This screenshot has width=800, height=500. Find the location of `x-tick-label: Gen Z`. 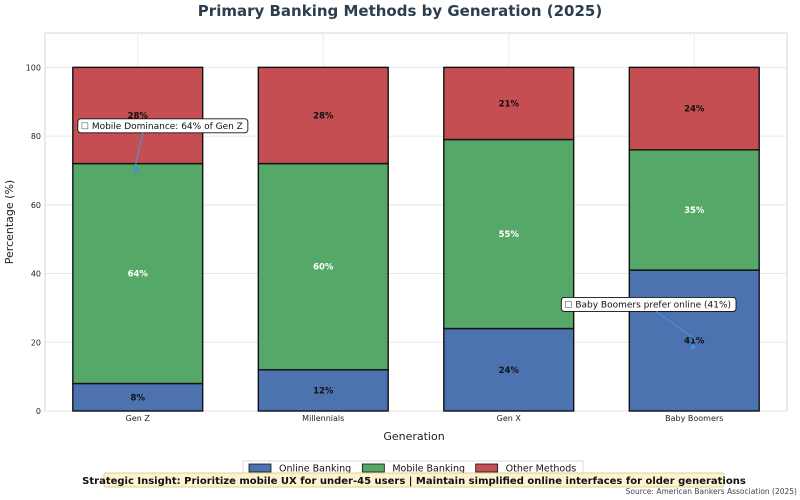

x-tick-label: Gen Z is located at coordinates (138, 418).